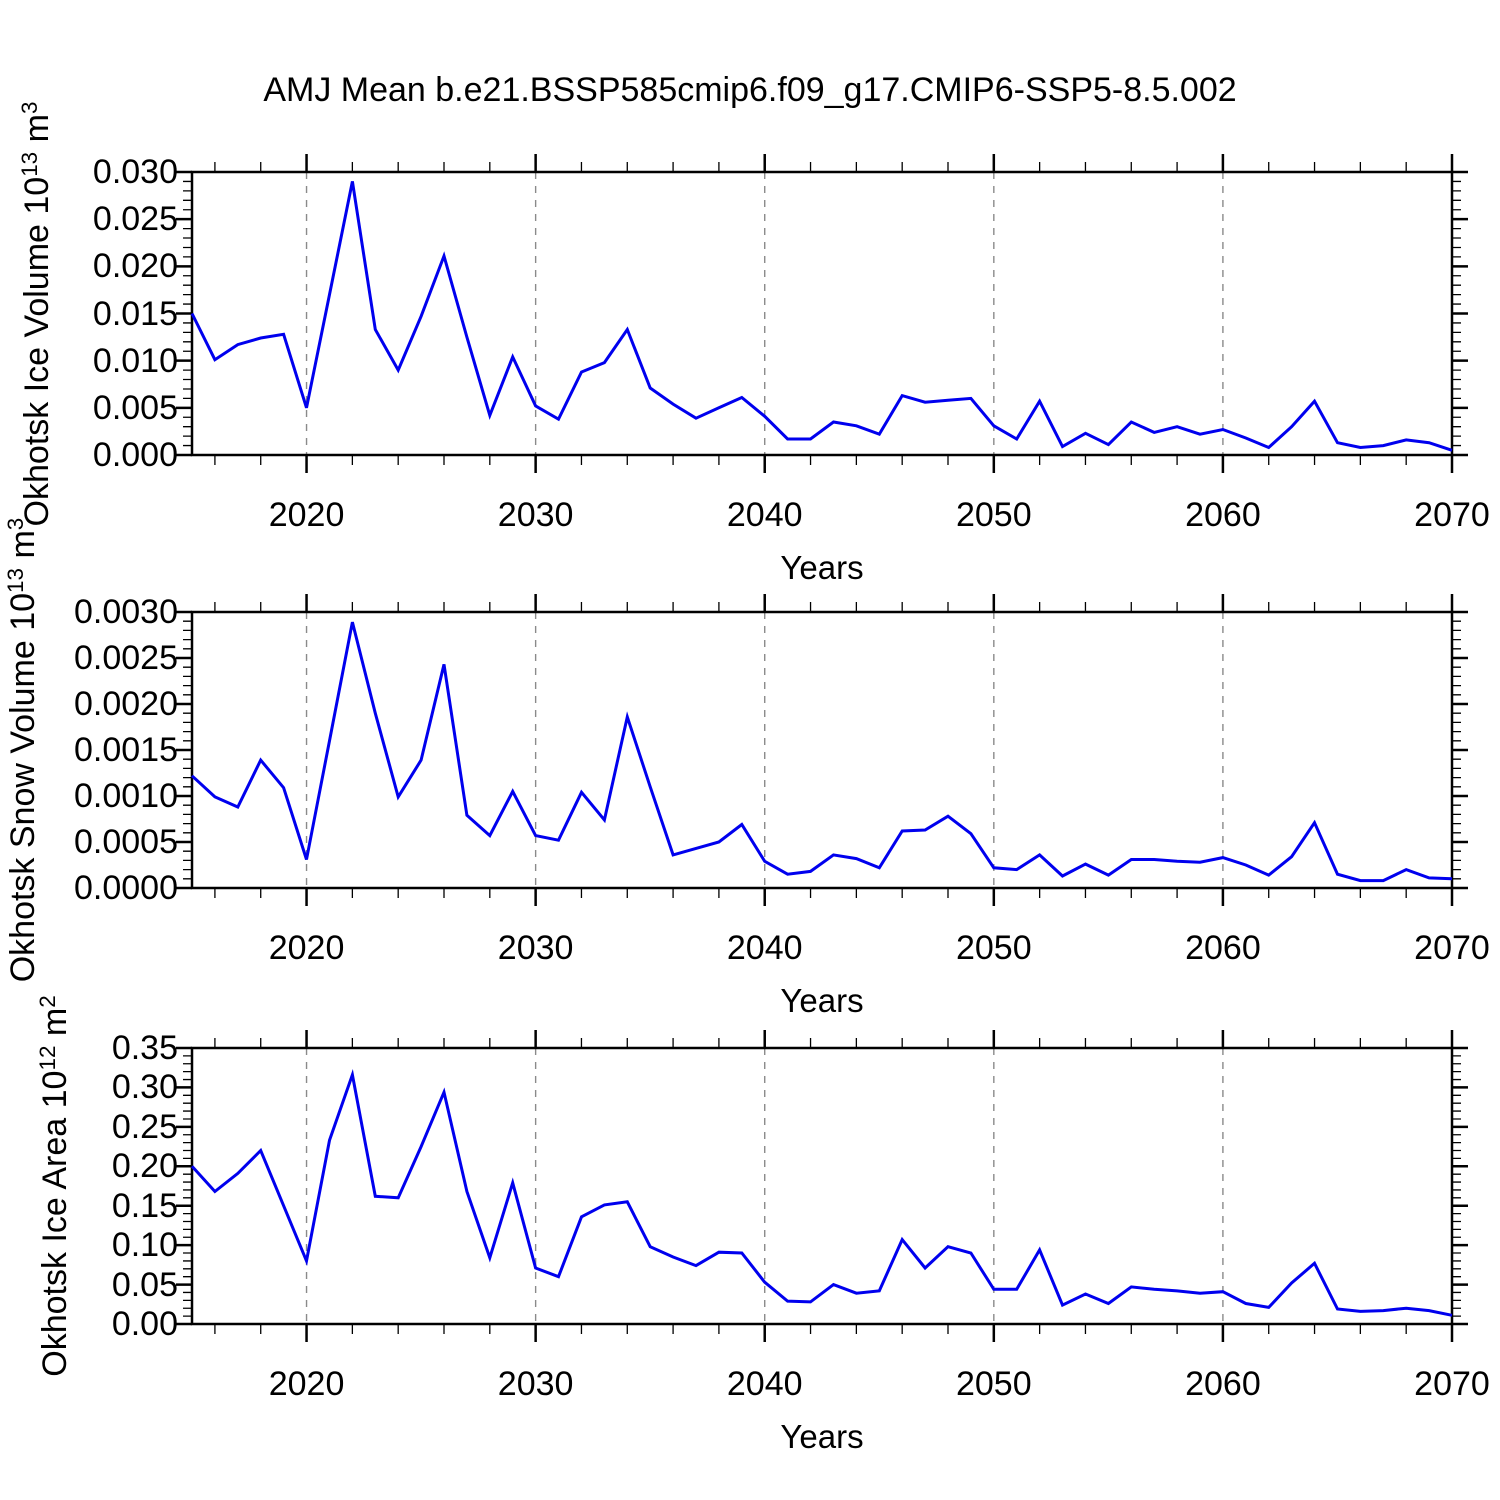  What do you see at coordinates (144, 1048) in the screenshot?
I see `y-tick-label: 0.35` at bounding box center [144, 1048].